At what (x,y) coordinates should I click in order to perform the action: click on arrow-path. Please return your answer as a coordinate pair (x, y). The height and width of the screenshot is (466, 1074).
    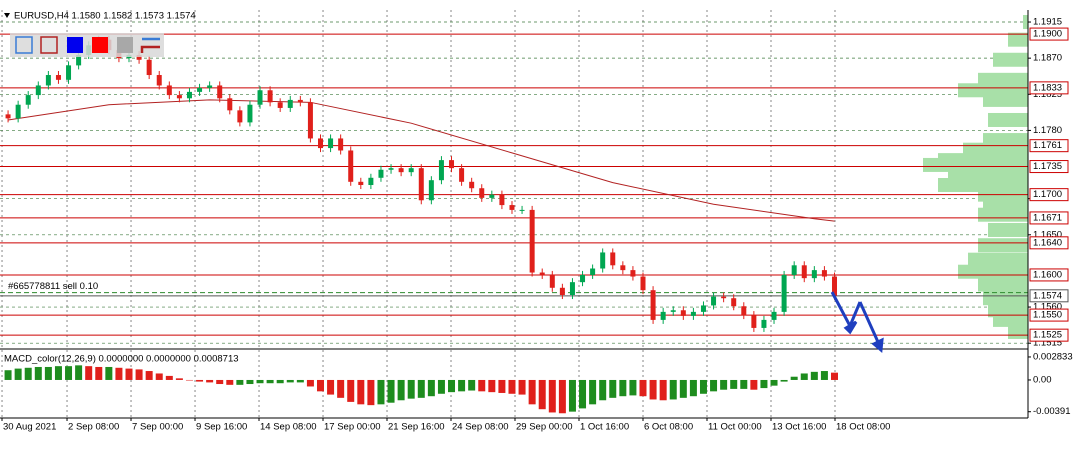
    Looking at the image, I should click on (869, 322).